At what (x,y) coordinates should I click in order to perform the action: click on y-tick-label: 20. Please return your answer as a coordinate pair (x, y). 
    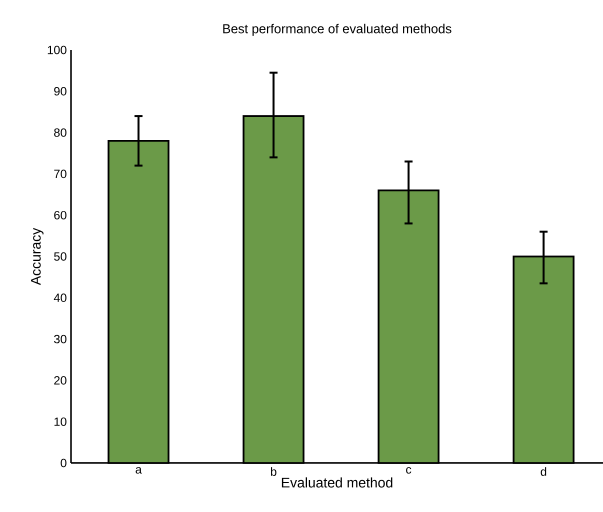
    Looking at the image, I should click on (60, 380).